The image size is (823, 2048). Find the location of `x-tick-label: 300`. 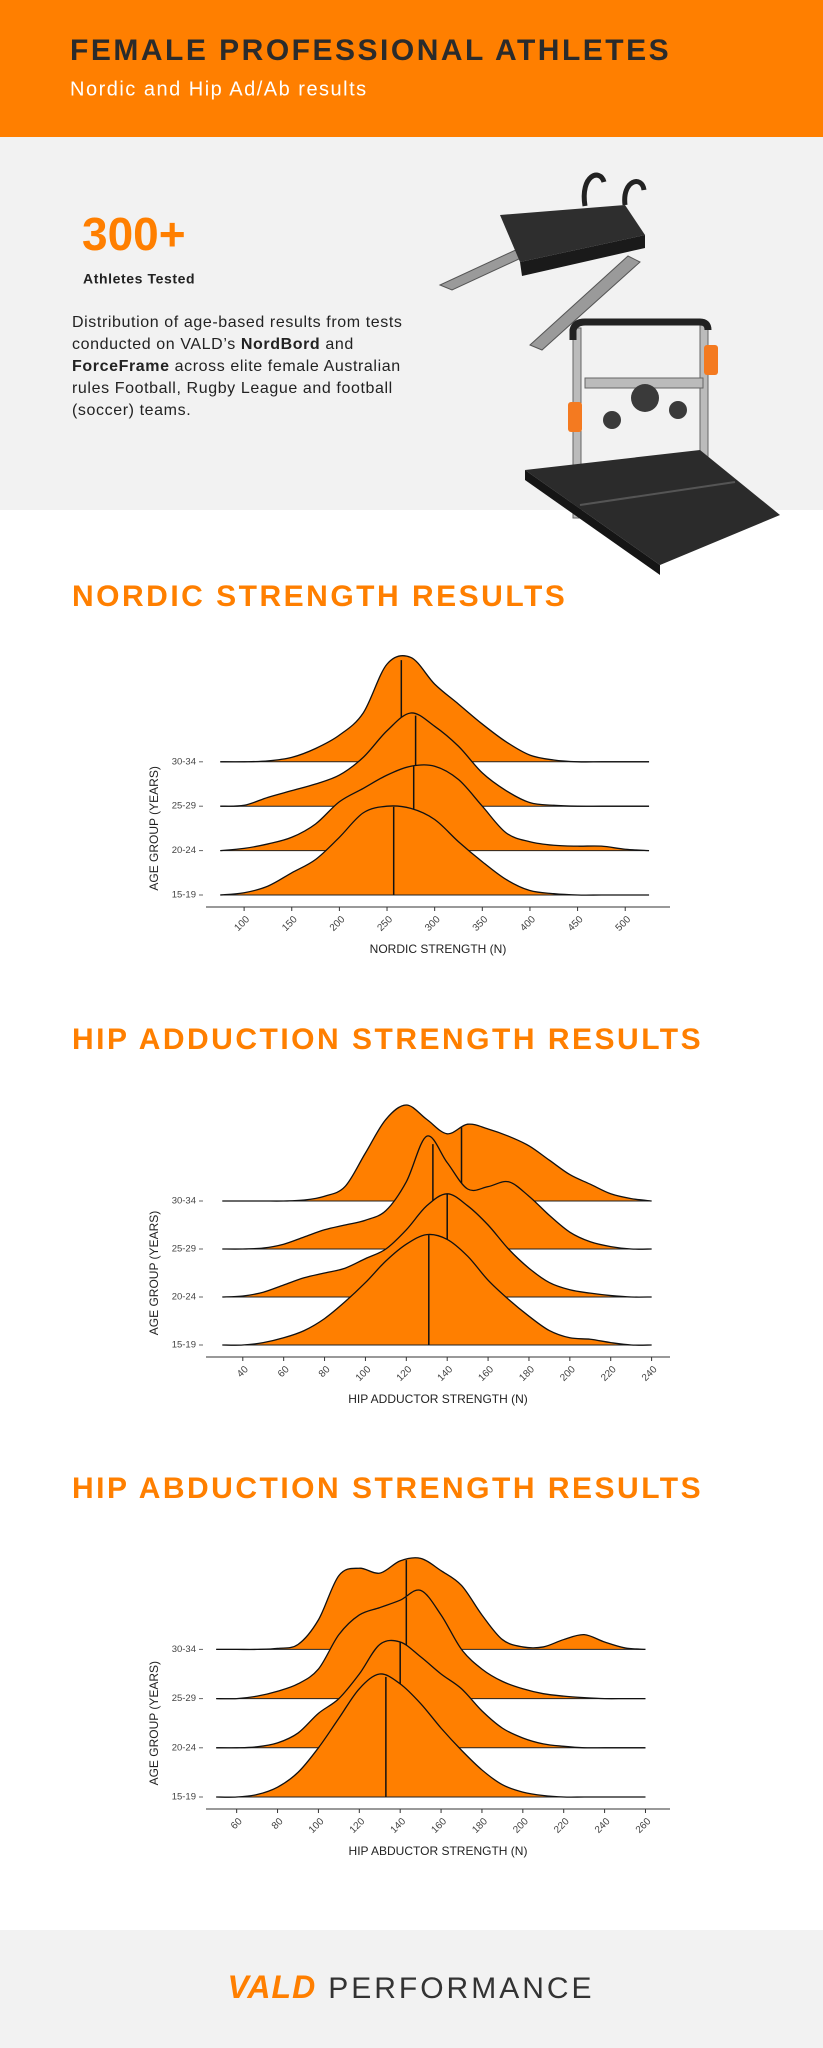

x-tick-label: 300 is located at coordinates (433, 924).